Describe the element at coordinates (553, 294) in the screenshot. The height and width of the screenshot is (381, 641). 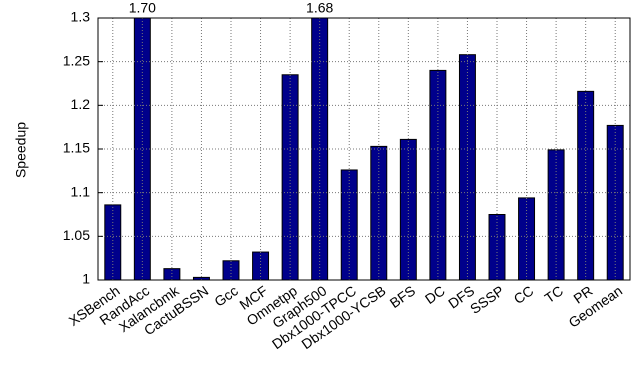
I see `x-tick-label: TC` at that location.